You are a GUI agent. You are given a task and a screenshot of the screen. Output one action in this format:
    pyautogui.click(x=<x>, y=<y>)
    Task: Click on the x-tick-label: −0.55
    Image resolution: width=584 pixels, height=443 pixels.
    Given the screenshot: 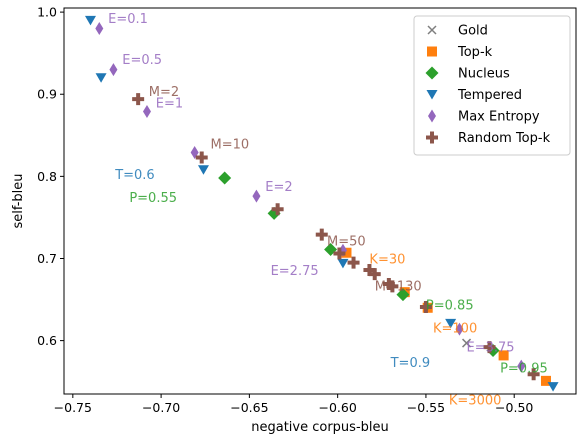 What is the action you would take?
    pyautogui.click(x=426, y=407)
    